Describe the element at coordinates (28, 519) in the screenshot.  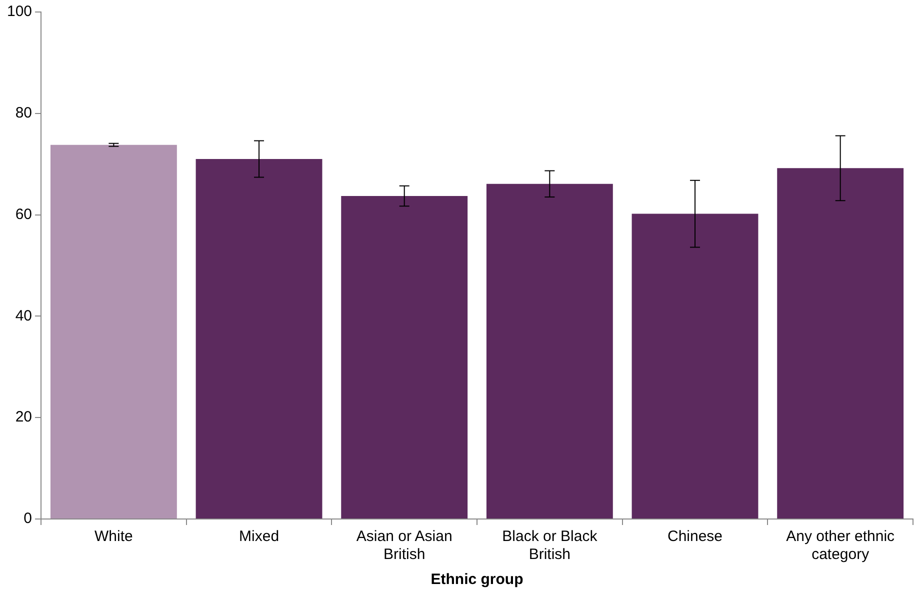
I see `y-tick-label: 0` at that location.